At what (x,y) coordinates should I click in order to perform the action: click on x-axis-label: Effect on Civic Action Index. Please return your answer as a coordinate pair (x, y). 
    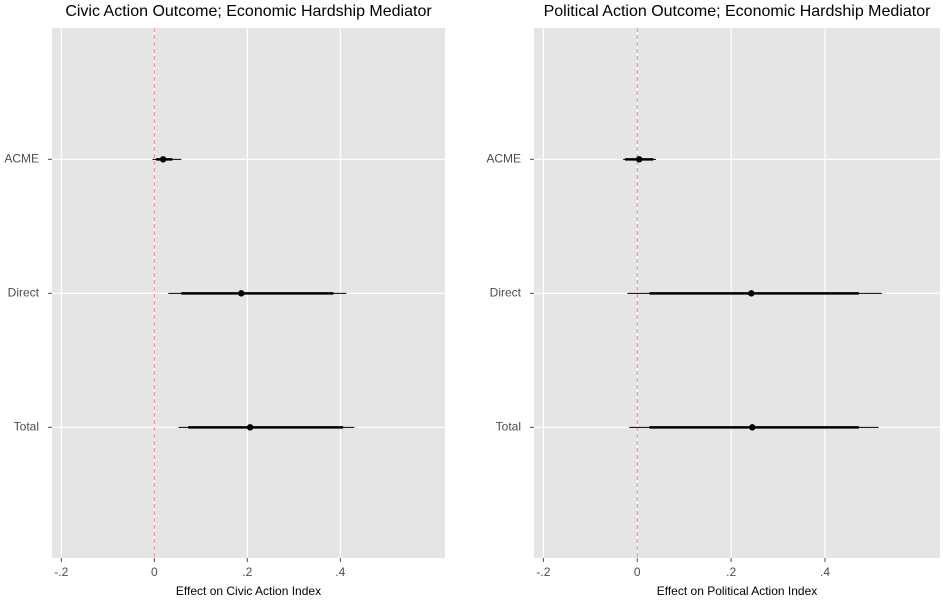
    Looking at the image, I should click on (248, 591).